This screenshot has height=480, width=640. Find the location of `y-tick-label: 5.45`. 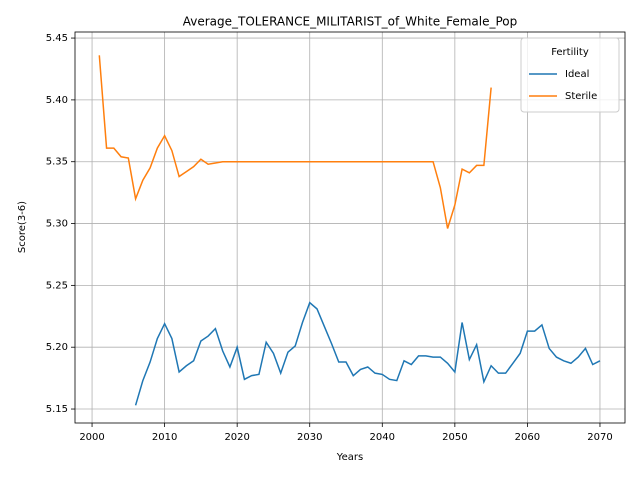

y-tick-label: 5.45 is located at coordinates (57, 38).